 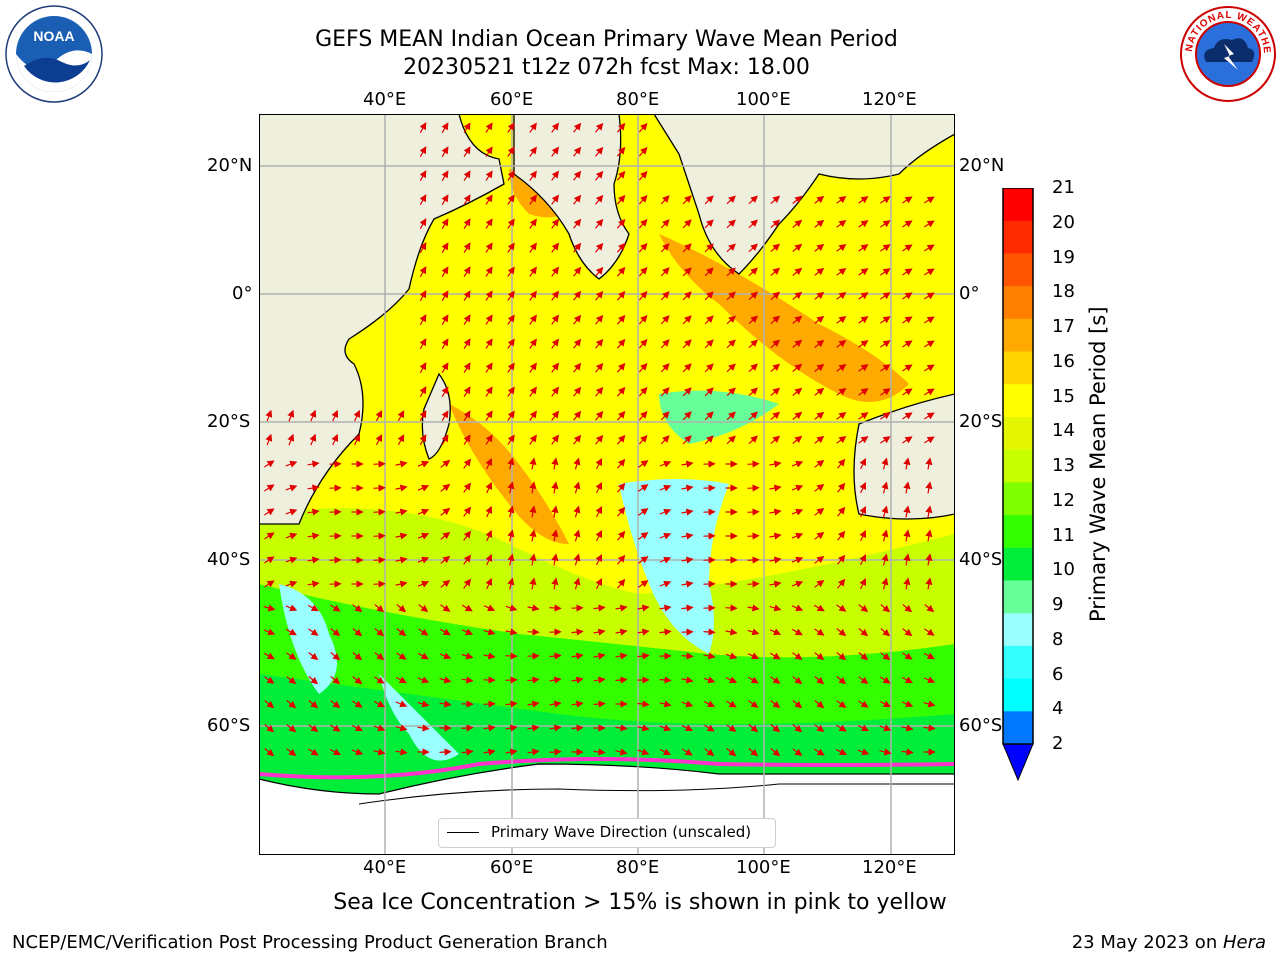 What do you see at coordinates (53, 36) in the screenshot?
I see `noaa-logo-text: NOAA` at bounding box center [53, 36].